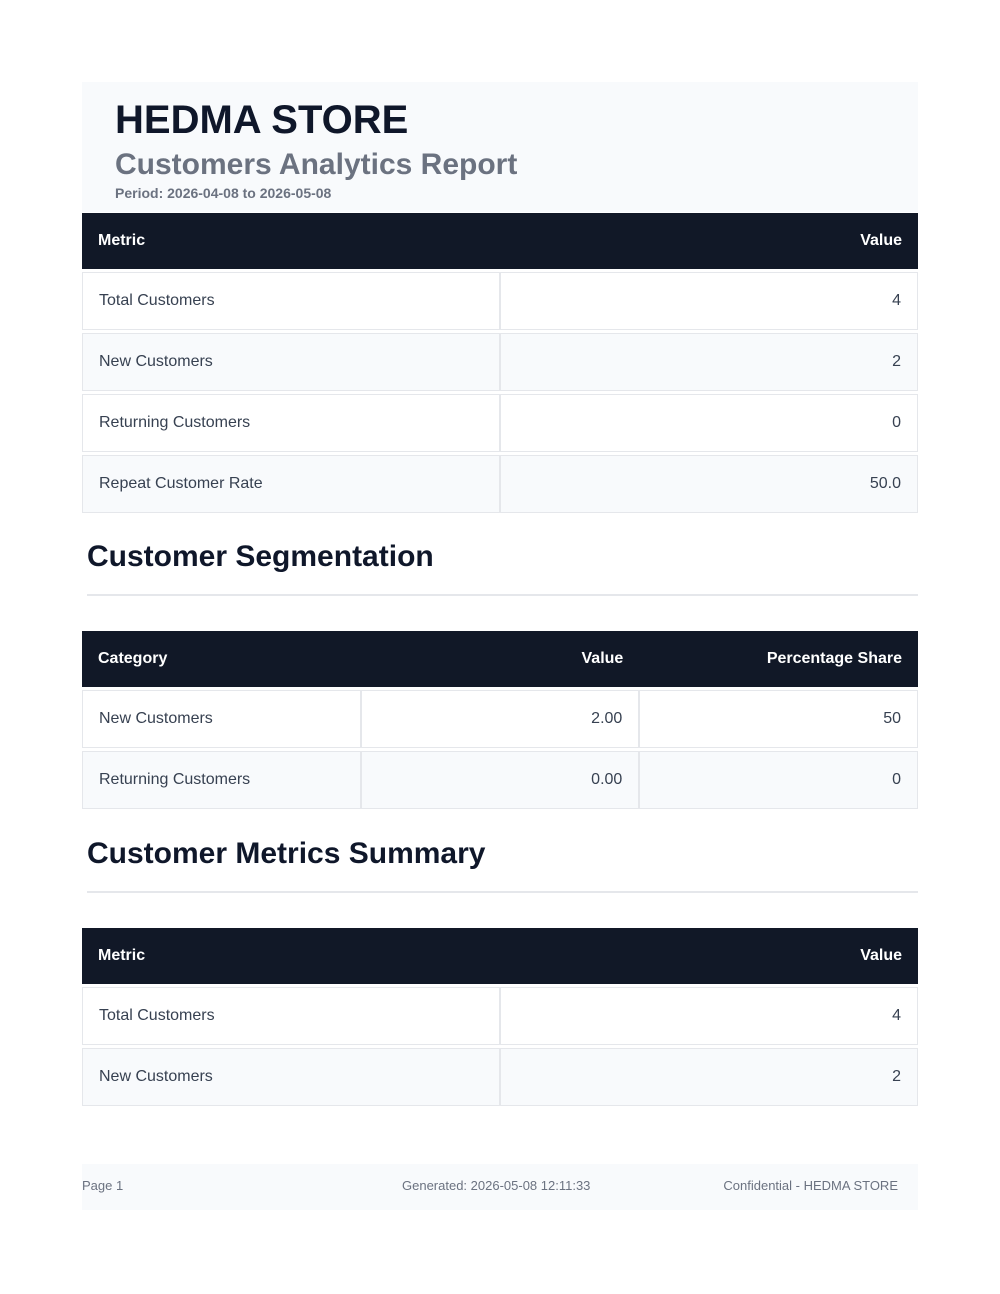 Image resolution: width=1000 pixels, height=1294 pixels. I want to click on table-row: Returning Customers 0.00 0, so click(500, 780).